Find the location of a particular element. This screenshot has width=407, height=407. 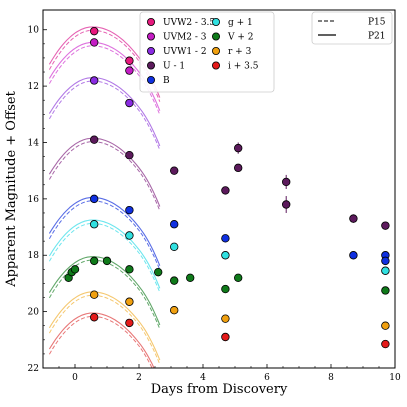

y-tick-label: 16 is located at coordinates (34, 200).